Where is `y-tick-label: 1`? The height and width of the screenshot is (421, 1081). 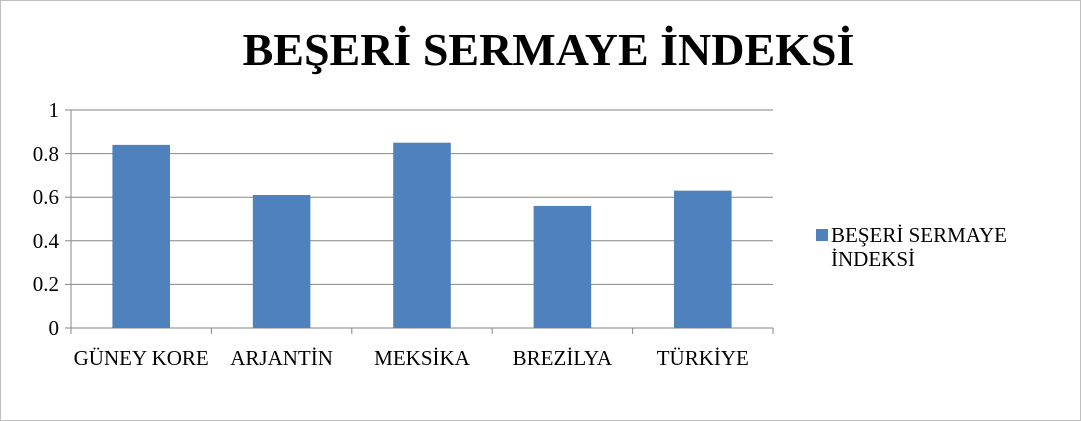
y-tick-label: 1 is located at coordinates (54, 110).